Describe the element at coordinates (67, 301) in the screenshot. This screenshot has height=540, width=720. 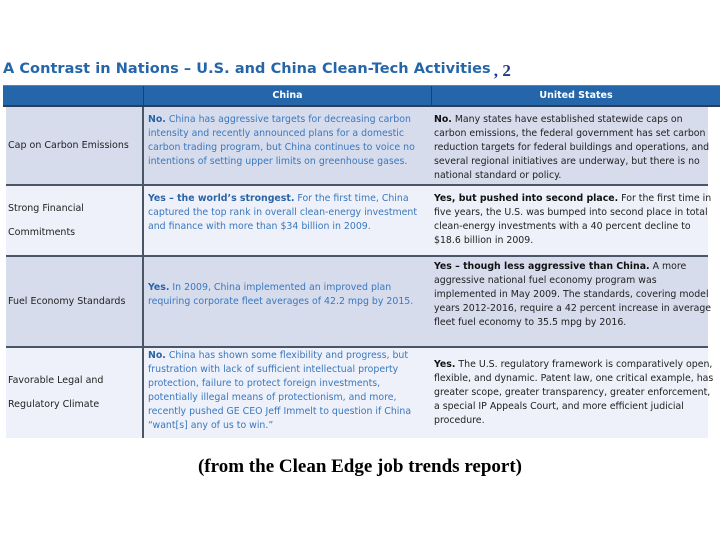
I see `row-label: Fuel Economy Standards` at that location.